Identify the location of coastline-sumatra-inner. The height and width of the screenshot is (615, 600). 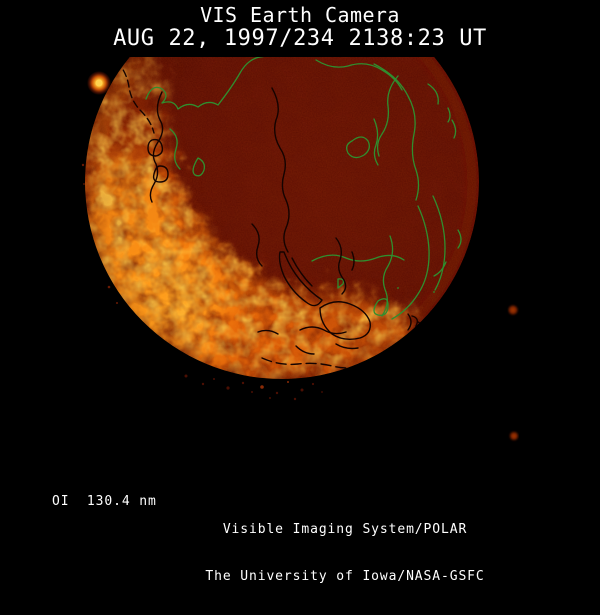
(302, 272).